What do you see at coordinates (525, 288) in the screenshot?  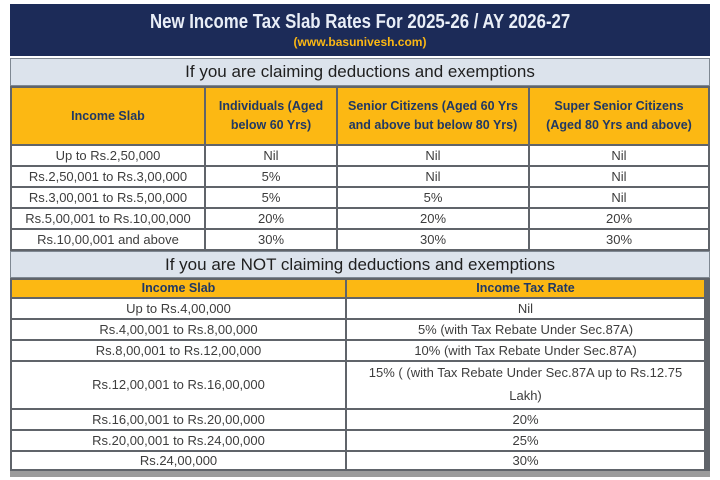 I see `column-header-income-tax-rate: Income Tax Rate` at bounding box center [525, 288].